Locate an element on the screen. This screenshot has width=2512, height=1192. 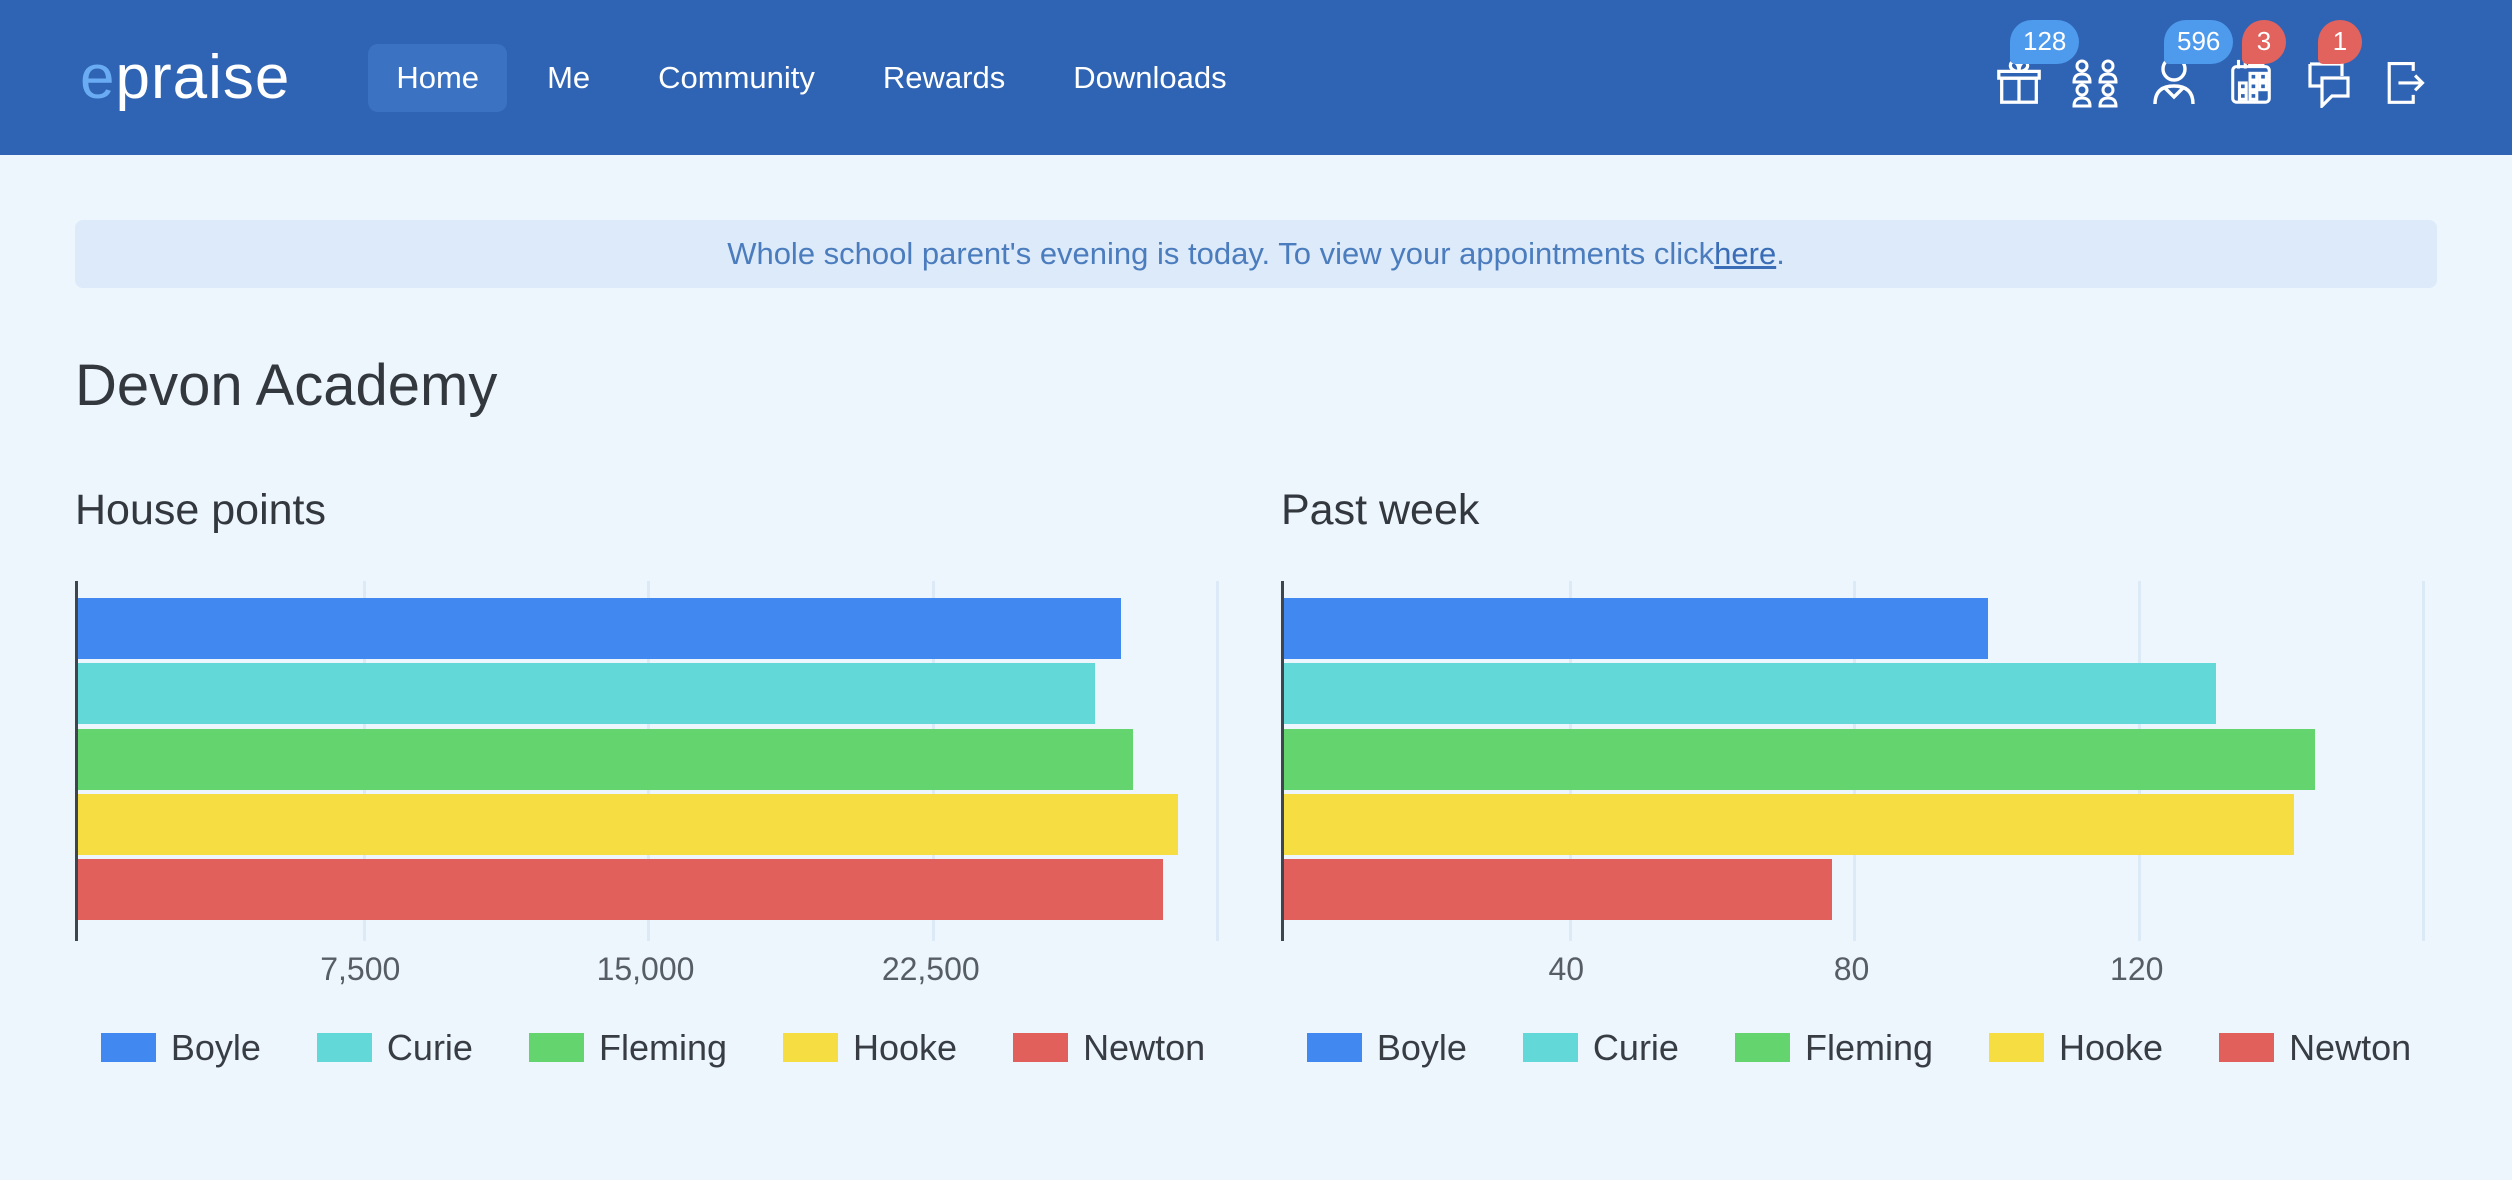
past-week-x-axis: 40 80 120 is located at coordinates (1851, 973).